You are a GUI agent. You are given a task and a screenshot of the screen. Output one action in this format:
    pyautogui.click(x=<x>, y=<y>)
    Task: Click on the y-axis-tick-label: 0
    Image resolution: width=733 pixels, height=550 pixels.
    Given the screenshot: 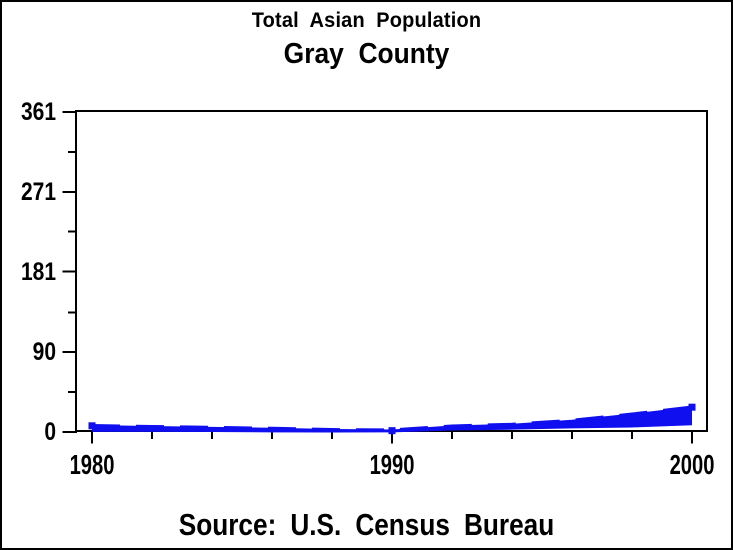 What is the action you would take?
    pyautogui.click(x=50, y=432)
    